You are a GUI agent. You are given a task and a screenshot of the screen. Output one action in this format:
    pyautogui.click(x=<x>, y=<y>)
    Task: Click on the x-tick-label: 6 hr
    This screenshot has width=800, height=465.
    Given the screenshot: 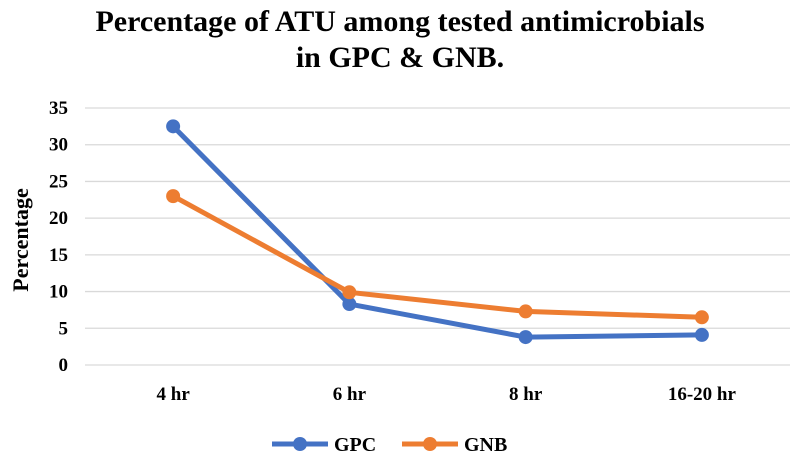 What is the action you would take?
    pyautogui.click(x=350, y=394)
    